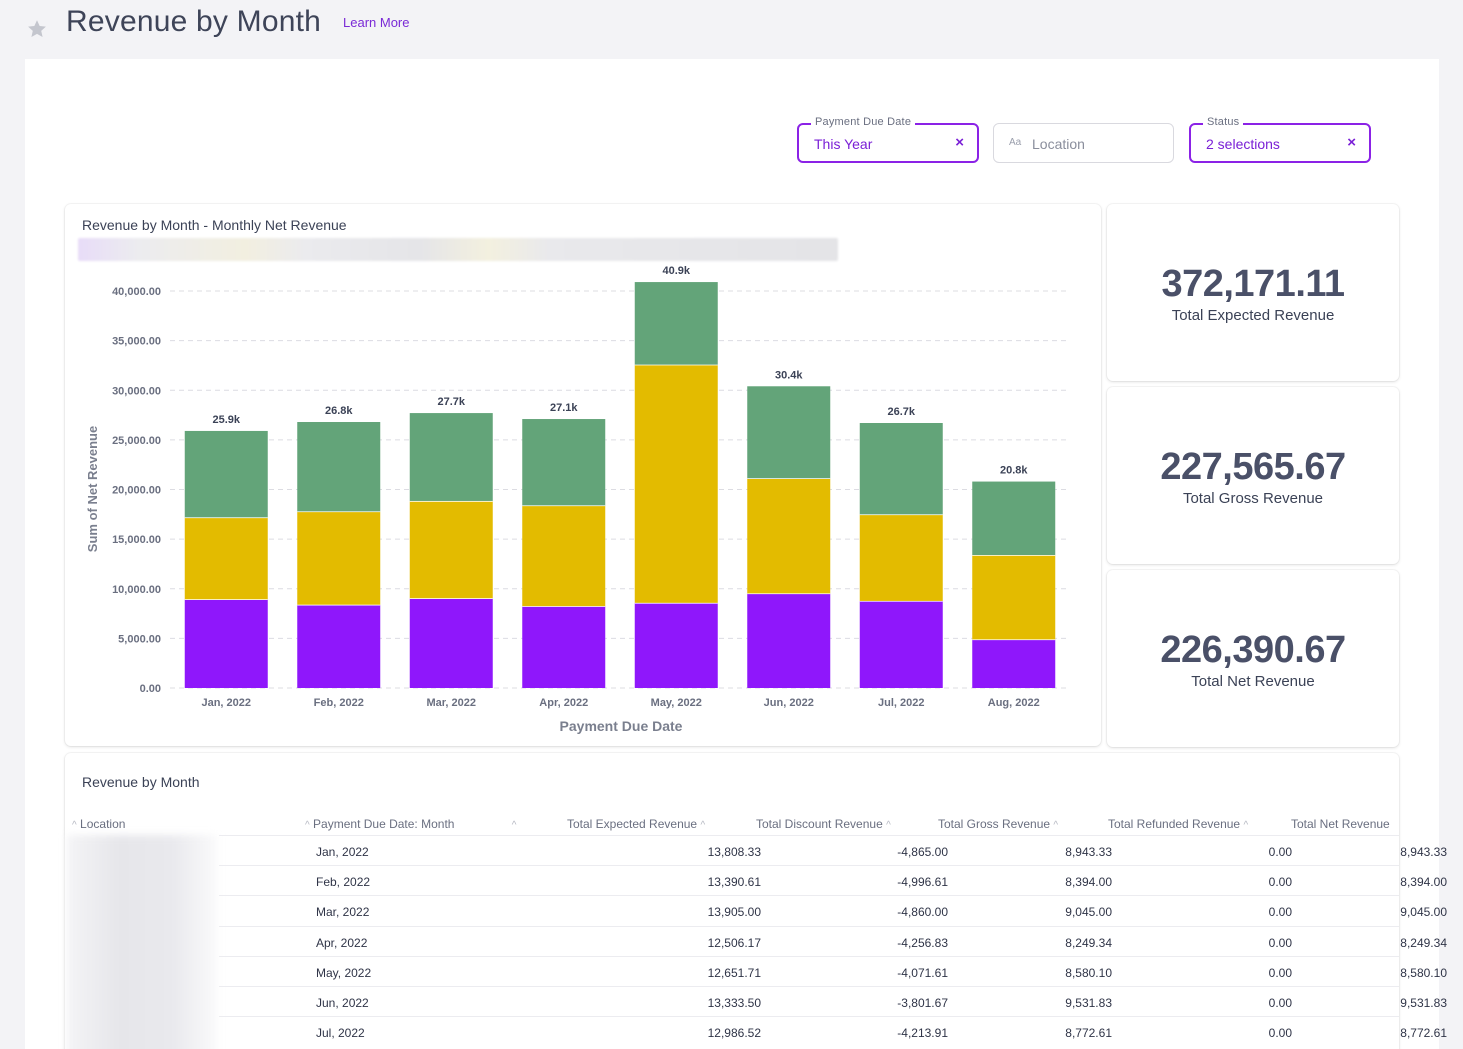  I want to click on column-header-location: ^ Location, so click(99, 824).